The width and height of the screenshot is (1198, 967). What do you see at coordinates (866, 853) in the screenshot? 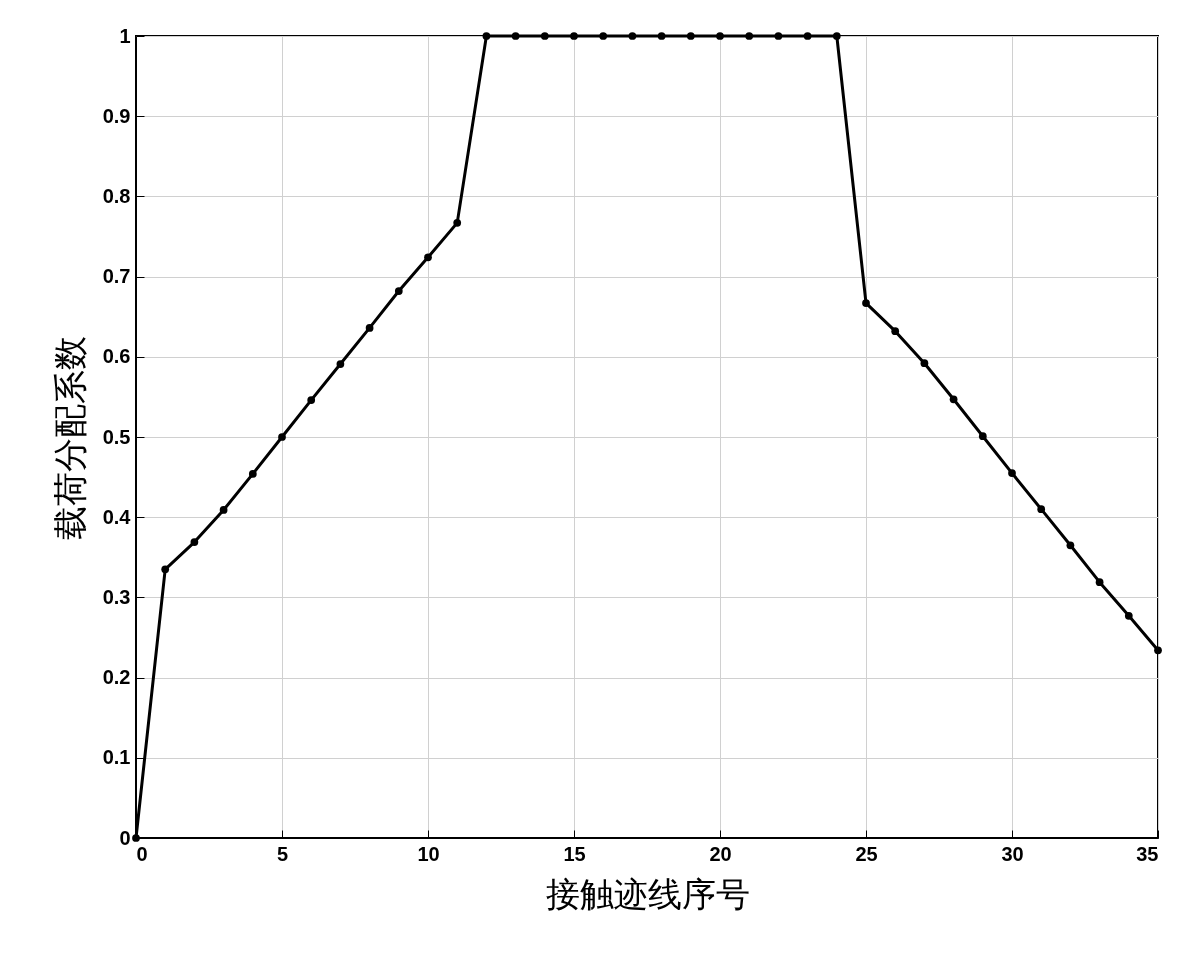
I see `x-tick-label: 25` at bounding box center [866, 853].